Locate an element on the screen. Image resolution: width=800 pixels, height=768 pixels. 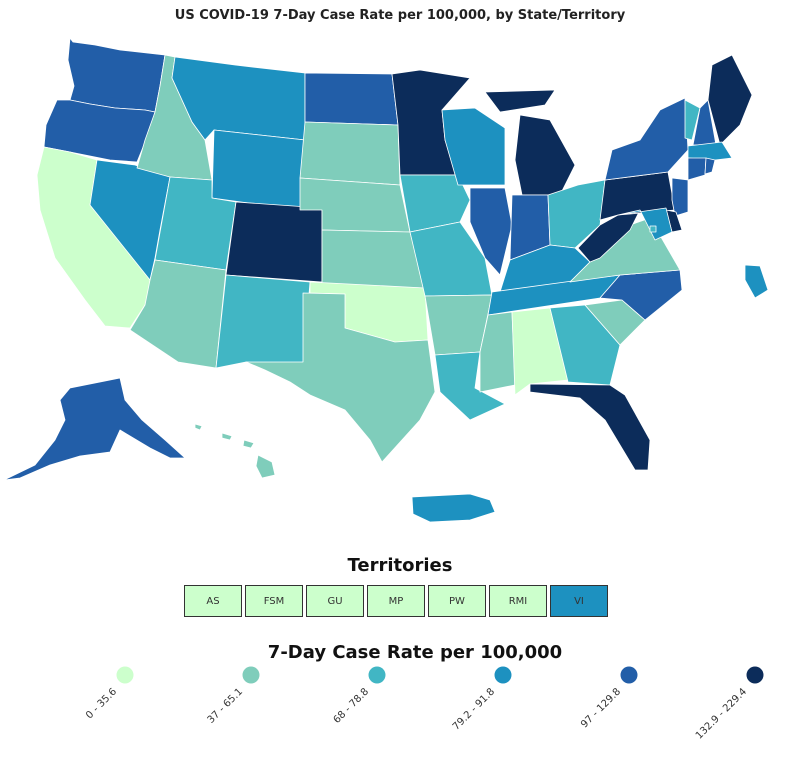
territories-row: AS FSM GU MP PW RMI VI is located at coordinates (396, 602).